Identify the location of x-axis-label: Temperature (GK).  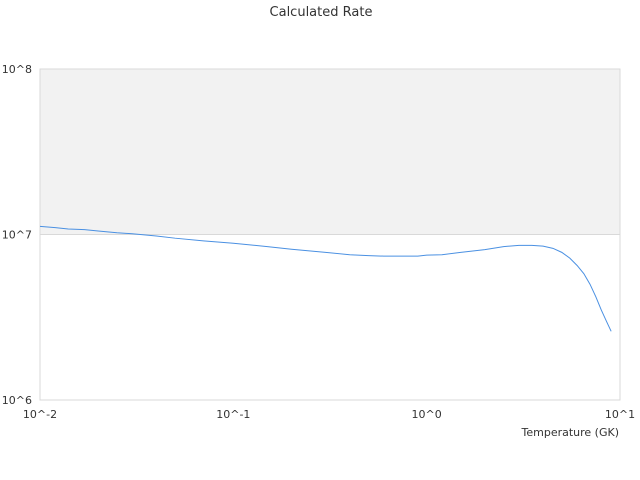
(570, 432).